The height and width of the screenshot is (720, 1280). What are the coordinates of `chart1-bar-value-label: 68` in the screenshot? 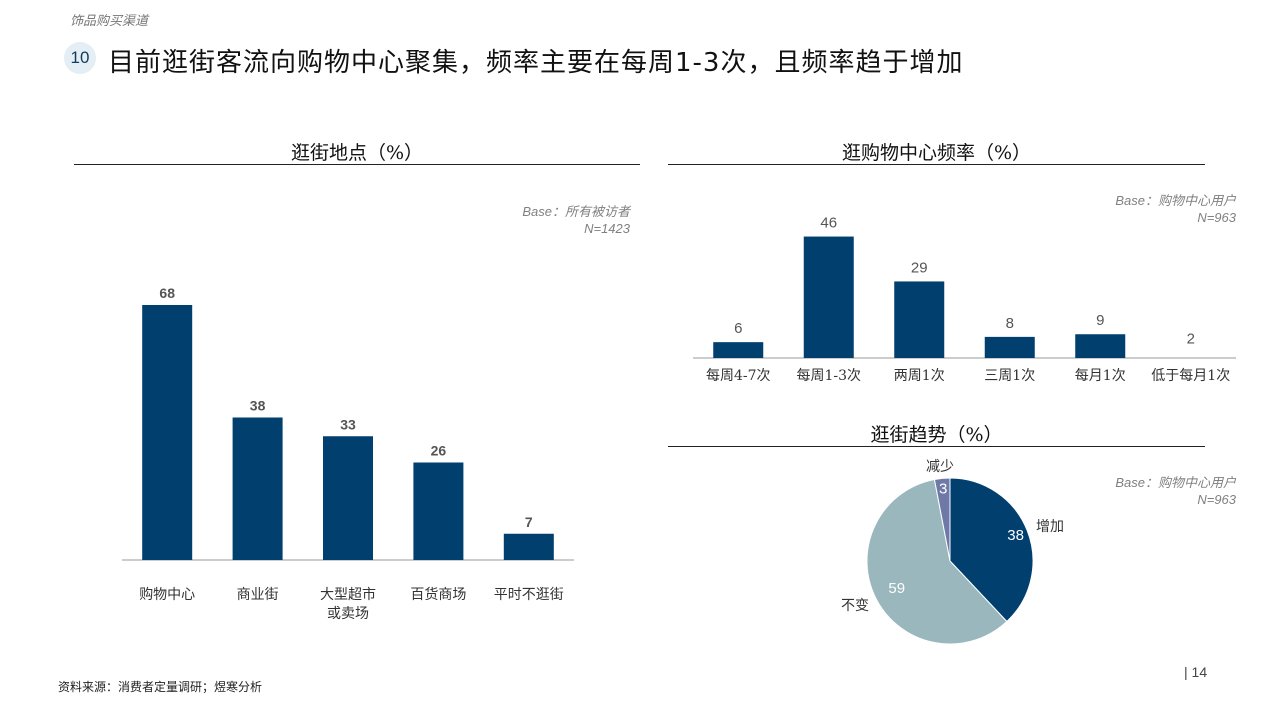 It's located at (167, 293).